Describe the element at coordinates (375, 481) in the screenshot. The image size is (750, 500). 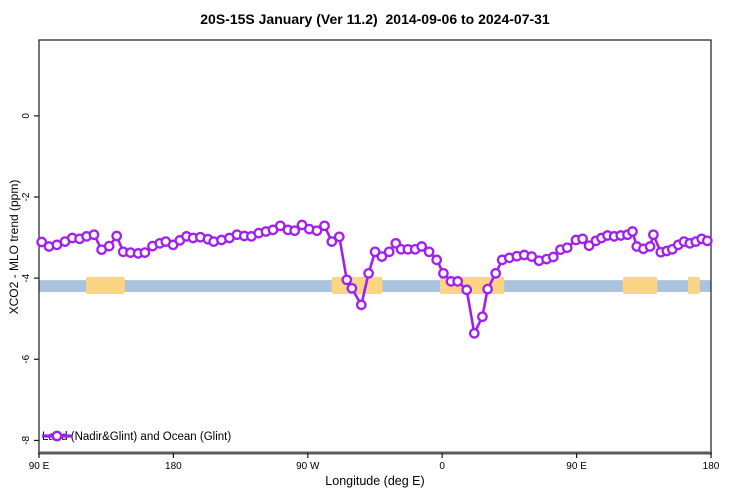
I see `x-axis-title: Longitude (deg E)` at that location.